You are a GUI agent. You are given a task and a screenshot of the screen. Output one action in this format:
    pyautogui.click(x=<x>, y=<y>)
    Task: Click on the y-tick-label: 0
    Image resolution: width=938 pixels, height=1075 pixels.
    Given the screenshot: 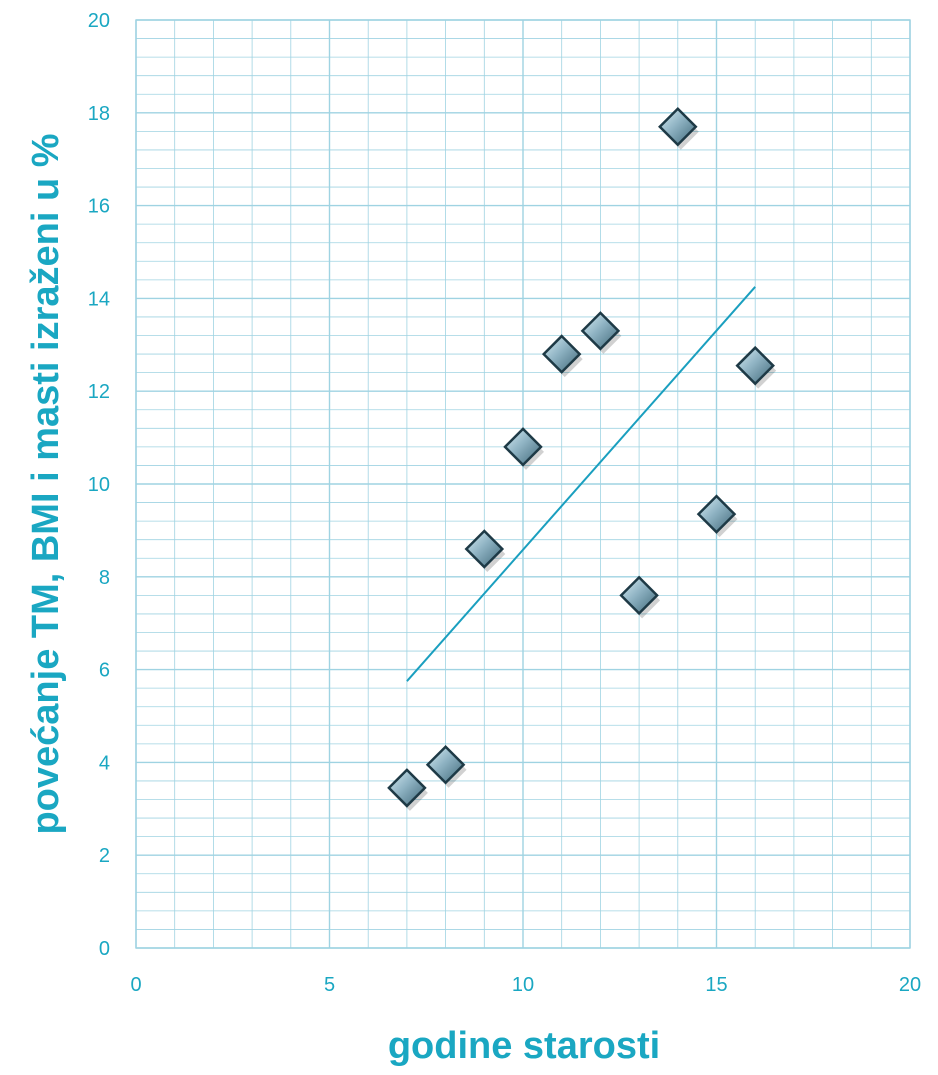 What is the action you would take?
    pyautogui.click(x=104, y=949)
    